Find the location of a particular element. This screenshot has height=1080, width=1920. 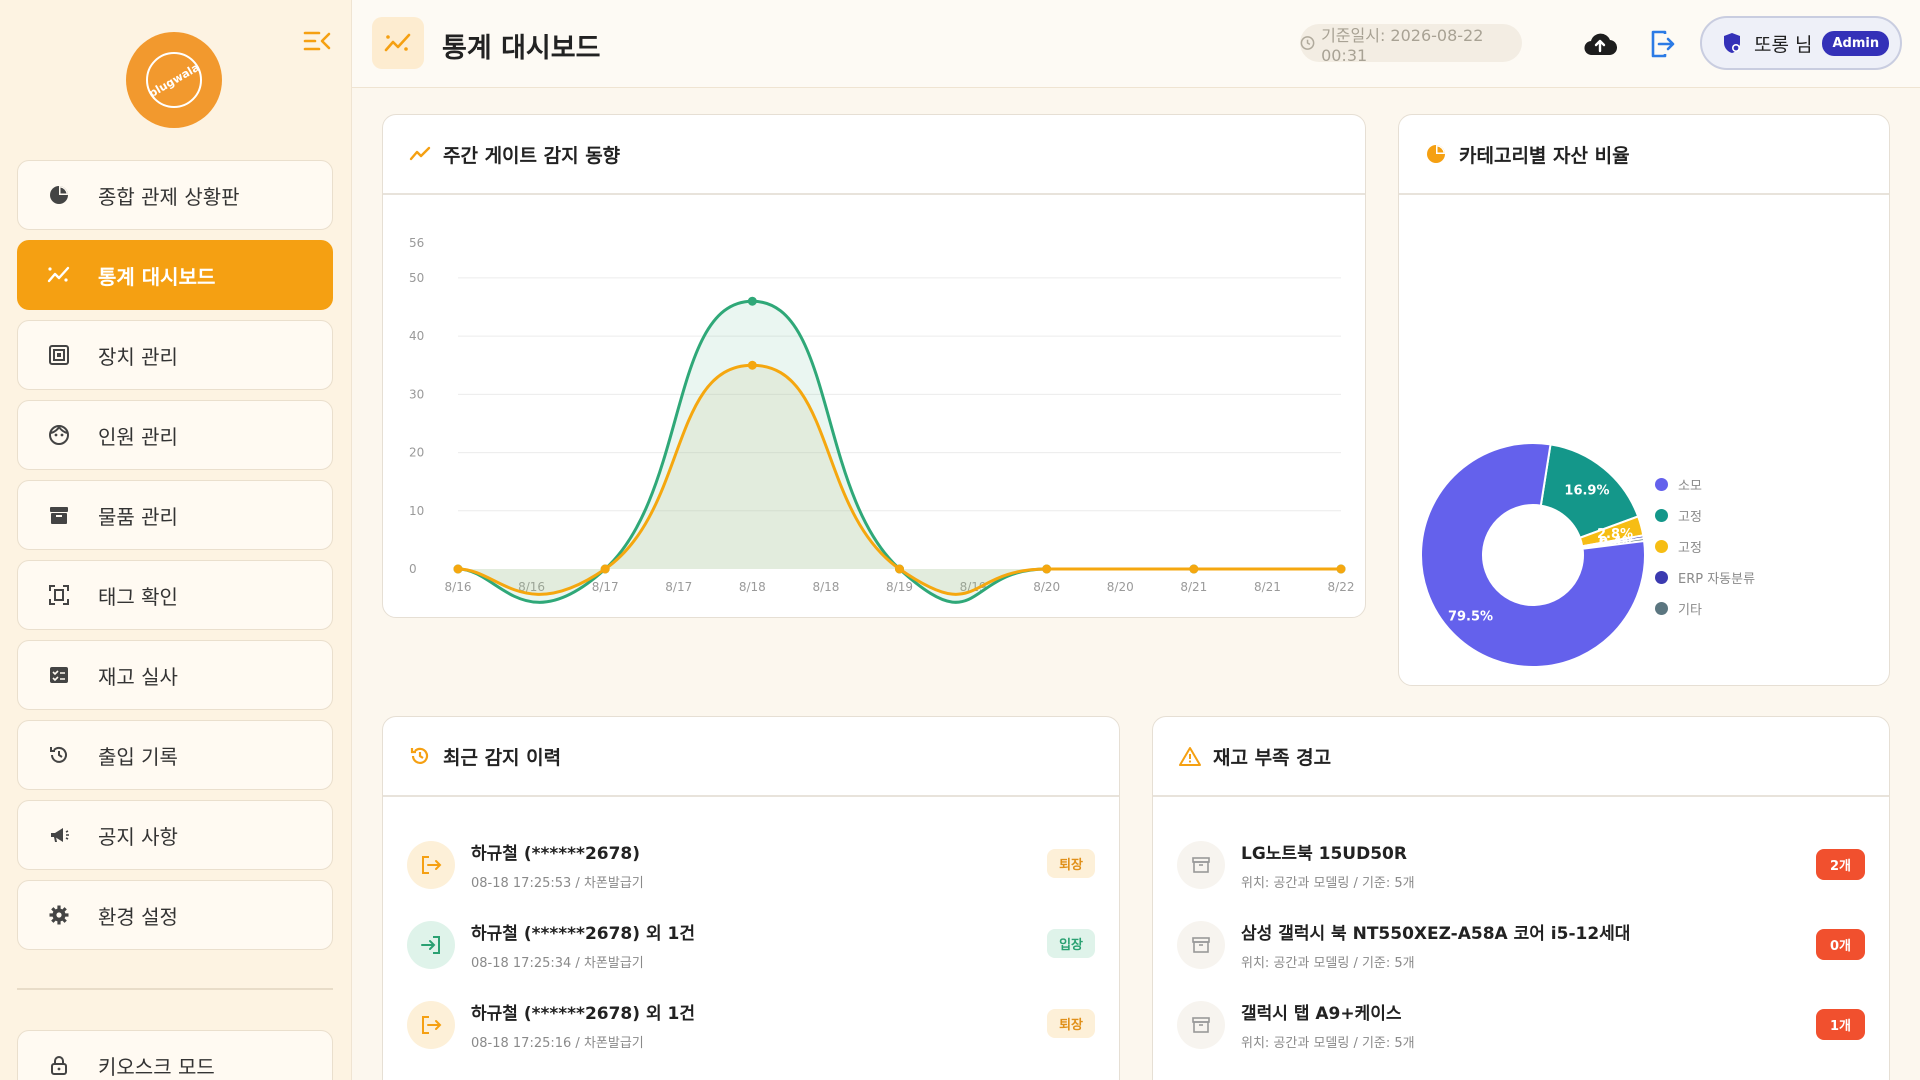

gear-icon is located at coordinates (59, 915).